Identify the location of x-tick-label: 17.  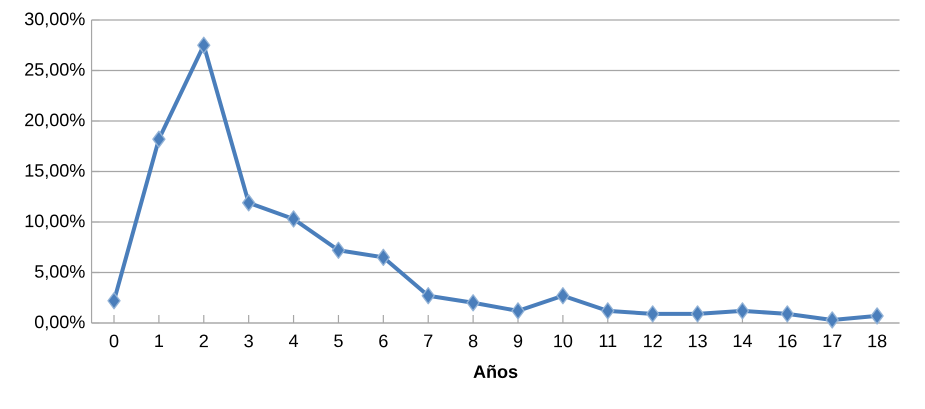
(833, 340).